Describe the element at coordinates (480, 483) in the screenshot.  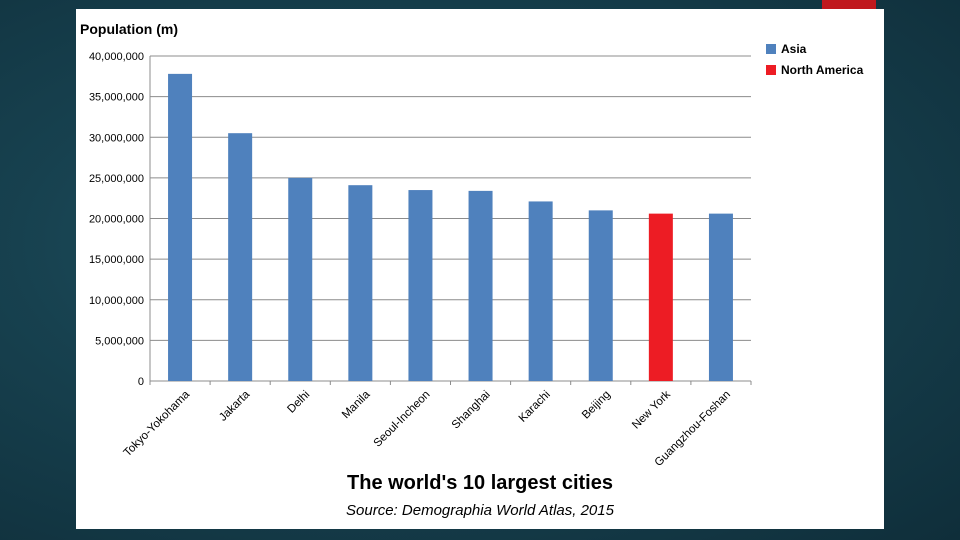
I see `chart-title: The world's 10 largest cities` at that location.